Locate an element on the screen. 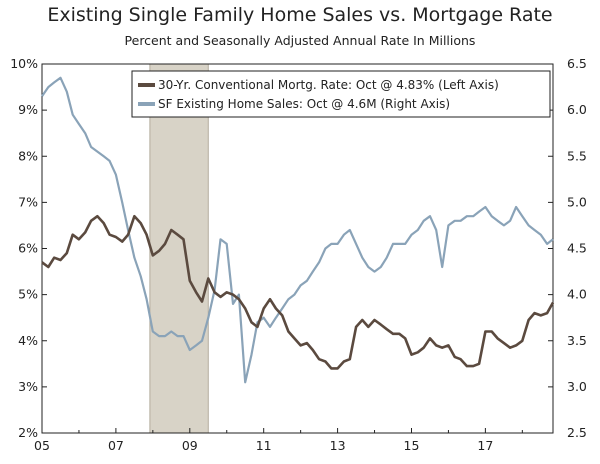  left-axis-tick-label: 3% is located at coordinates (28, 386).